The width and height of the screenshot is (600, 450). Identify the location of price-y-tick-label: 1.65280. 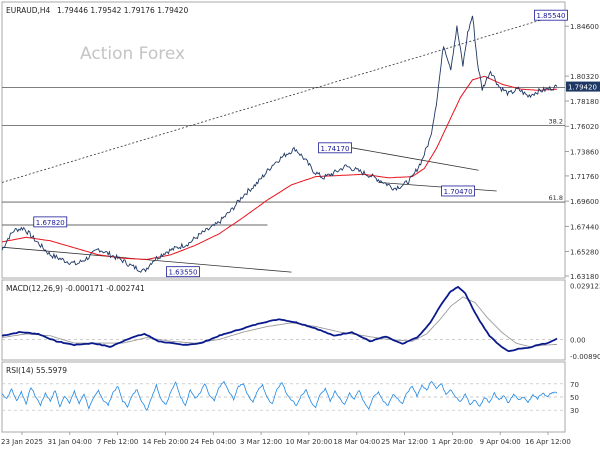
(584, 253).